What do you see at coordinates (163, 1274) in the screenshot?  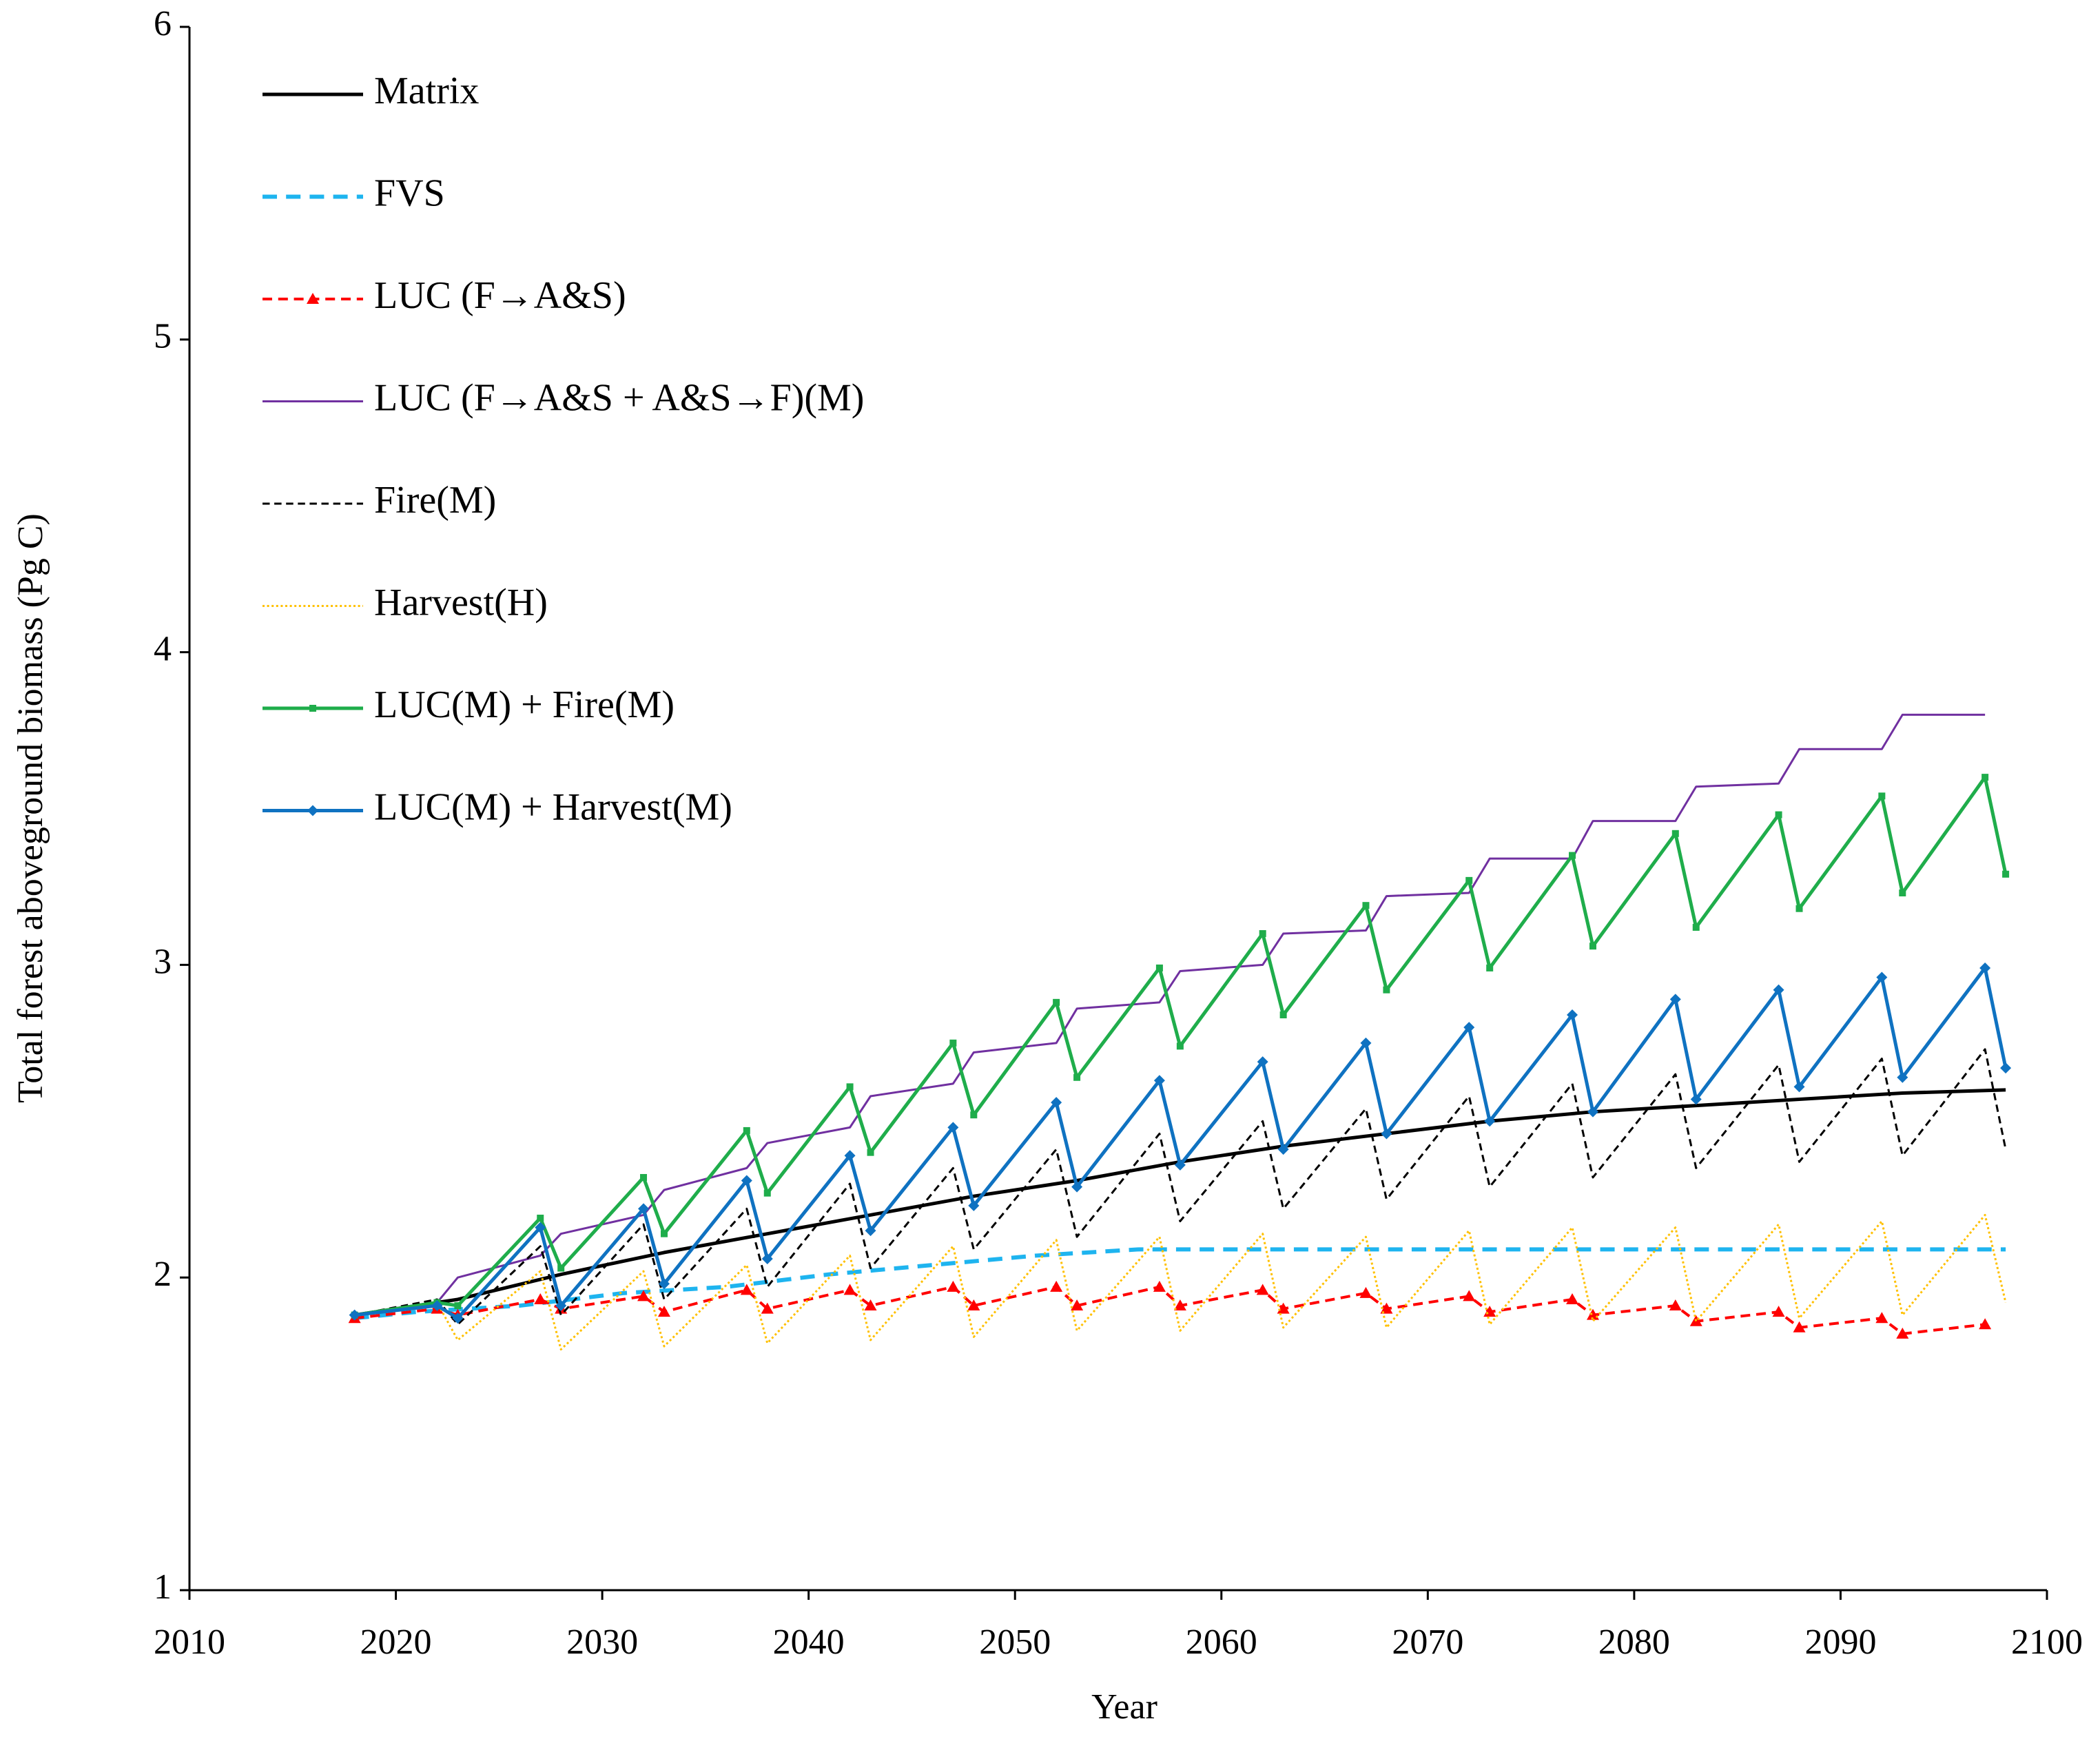 I see `y-tick-label: 2` at bounding box center [163, 1274].